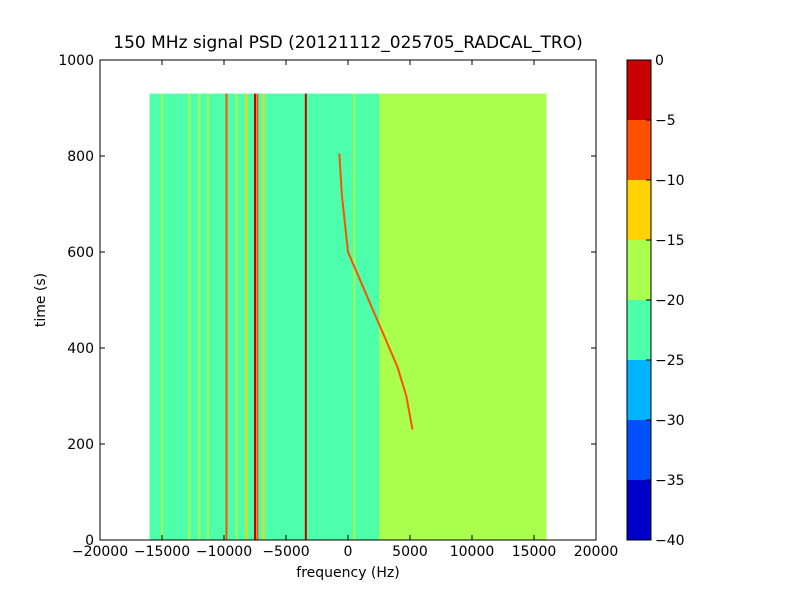 The width and height of the screenshot is (800, 604). I want to click on y-tick-label: 200, so click(80, 445).